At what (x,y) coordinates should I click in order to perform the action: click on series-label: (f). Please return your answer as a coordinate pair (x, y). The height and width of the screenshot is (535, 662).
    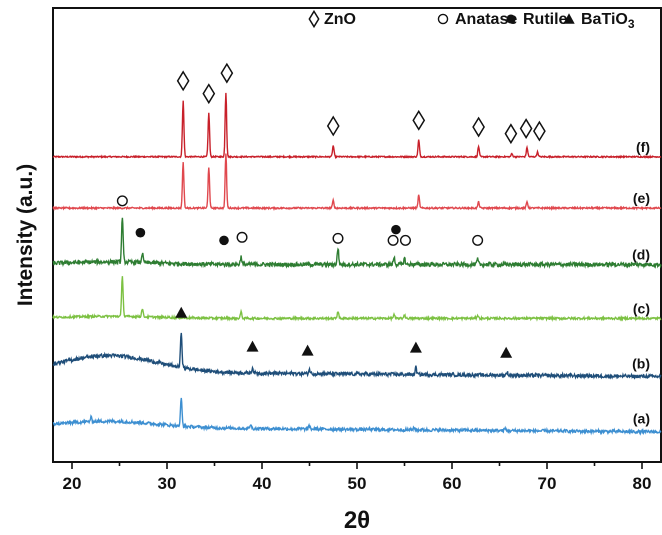
    Looking at the image, I should click on (643, 147).